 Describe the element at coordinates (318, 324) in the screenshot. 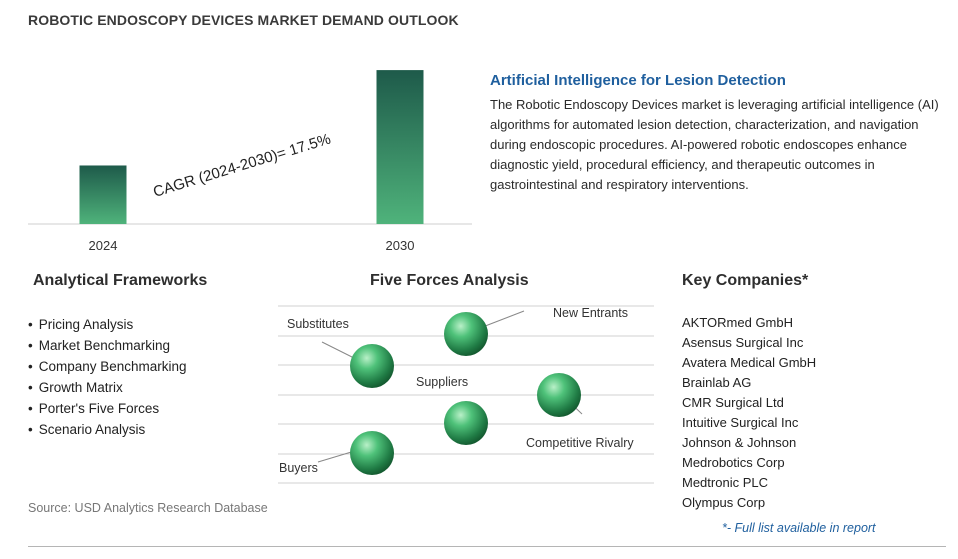

I see `substitutes-label: Substitutes` at that location.